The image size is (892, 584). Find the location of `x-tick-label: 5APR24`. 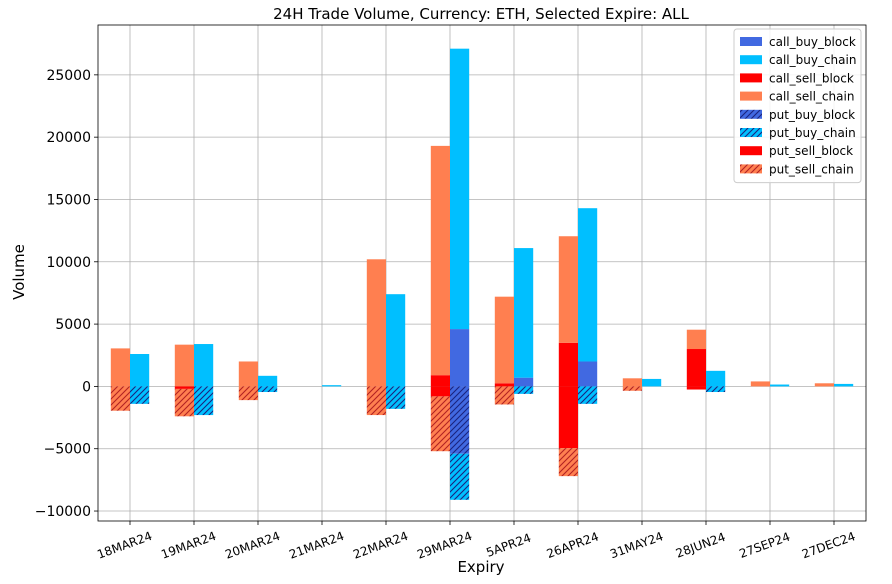

x-tick-label: 5APR24 is located at coordinates (508, 545).